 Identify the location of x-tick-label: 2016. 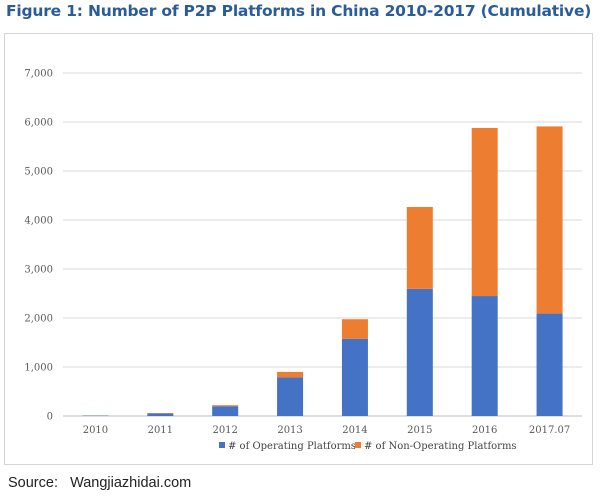
(484, 430).